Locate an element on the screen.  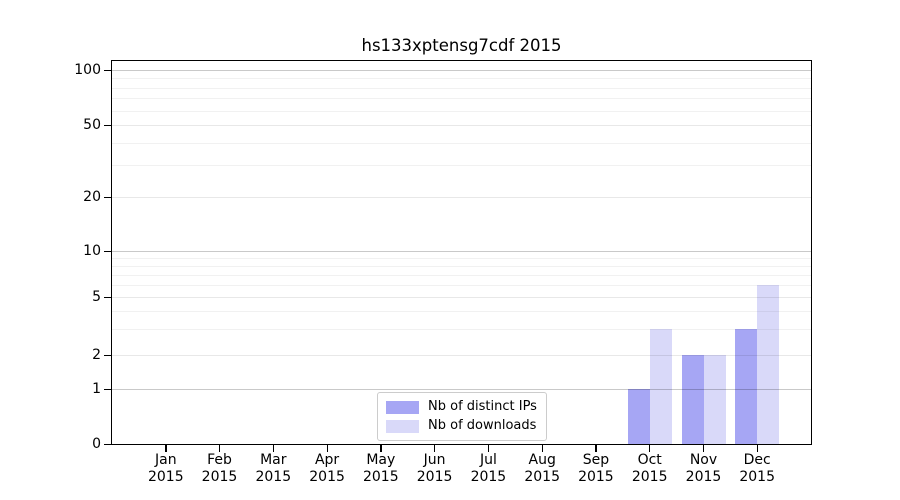
x-tick-label: Nov 2015 is located at coordinates (704, 468).